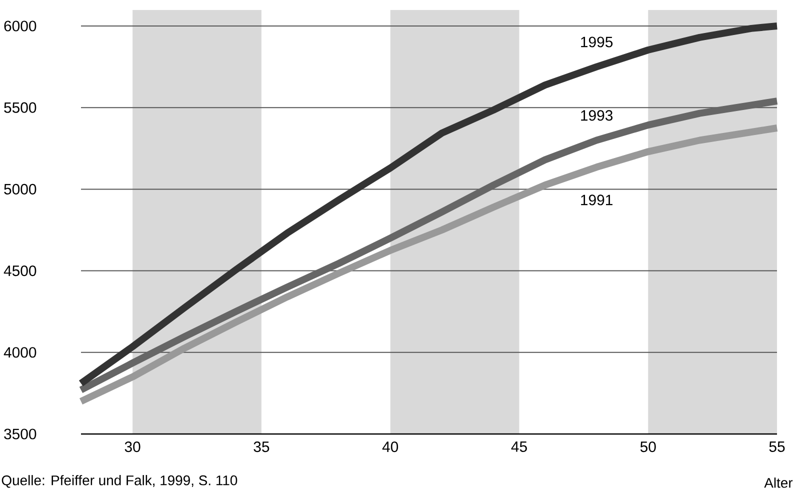  What do you see at coordinates (20, 352) in the screenshot?
I see `y-tick-label: 4000` at bounding box center [20, 352].